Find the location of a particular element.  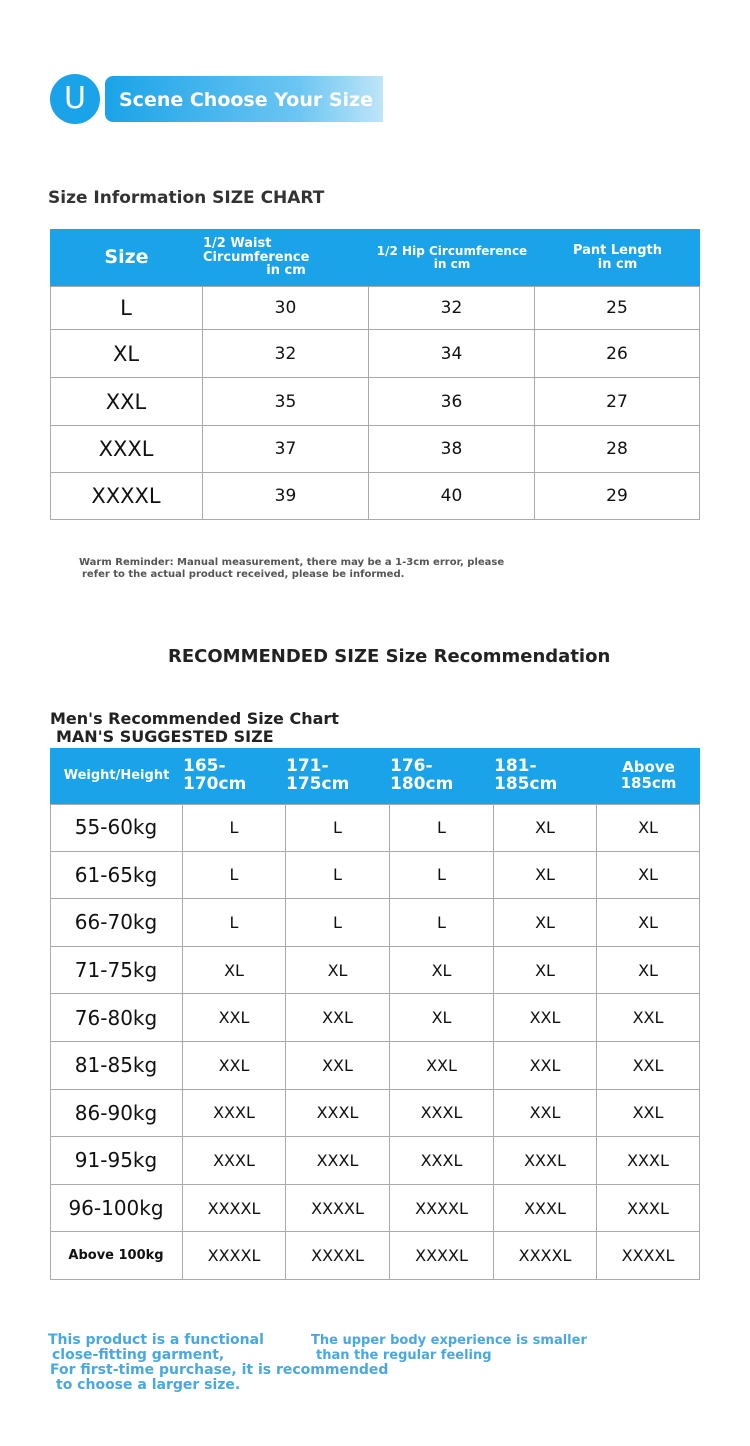

table-cell: 30 is located at coordinates (286, 308).